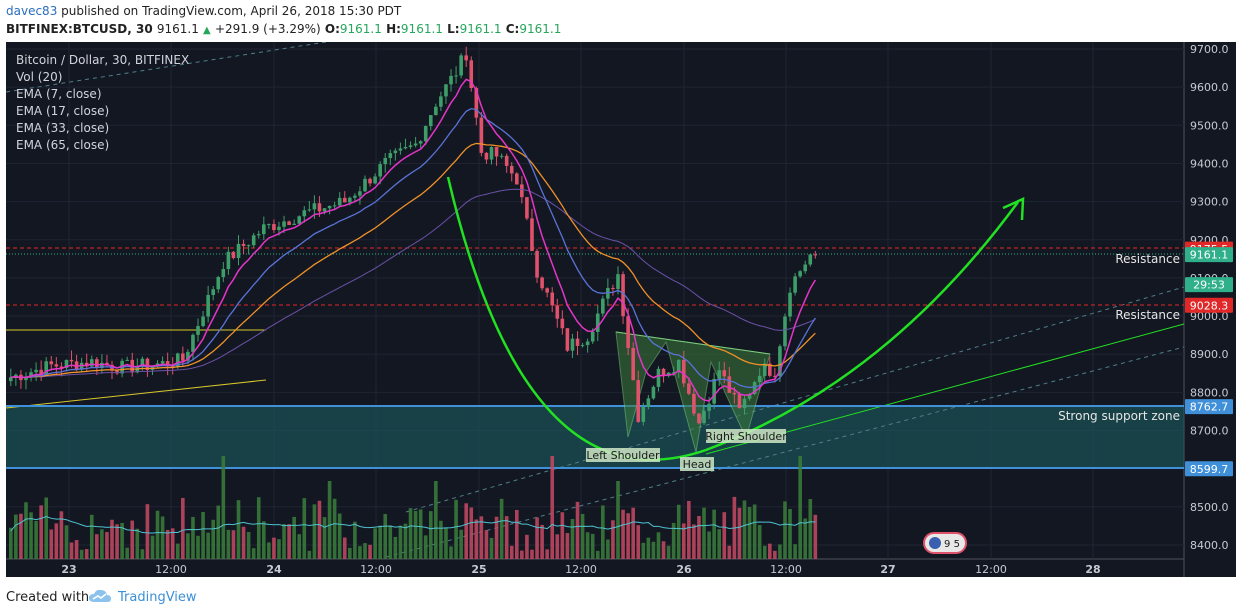 The width and height of the screenshot is (1242, 615). I want to click on head-label: Head, so click(697, 464).